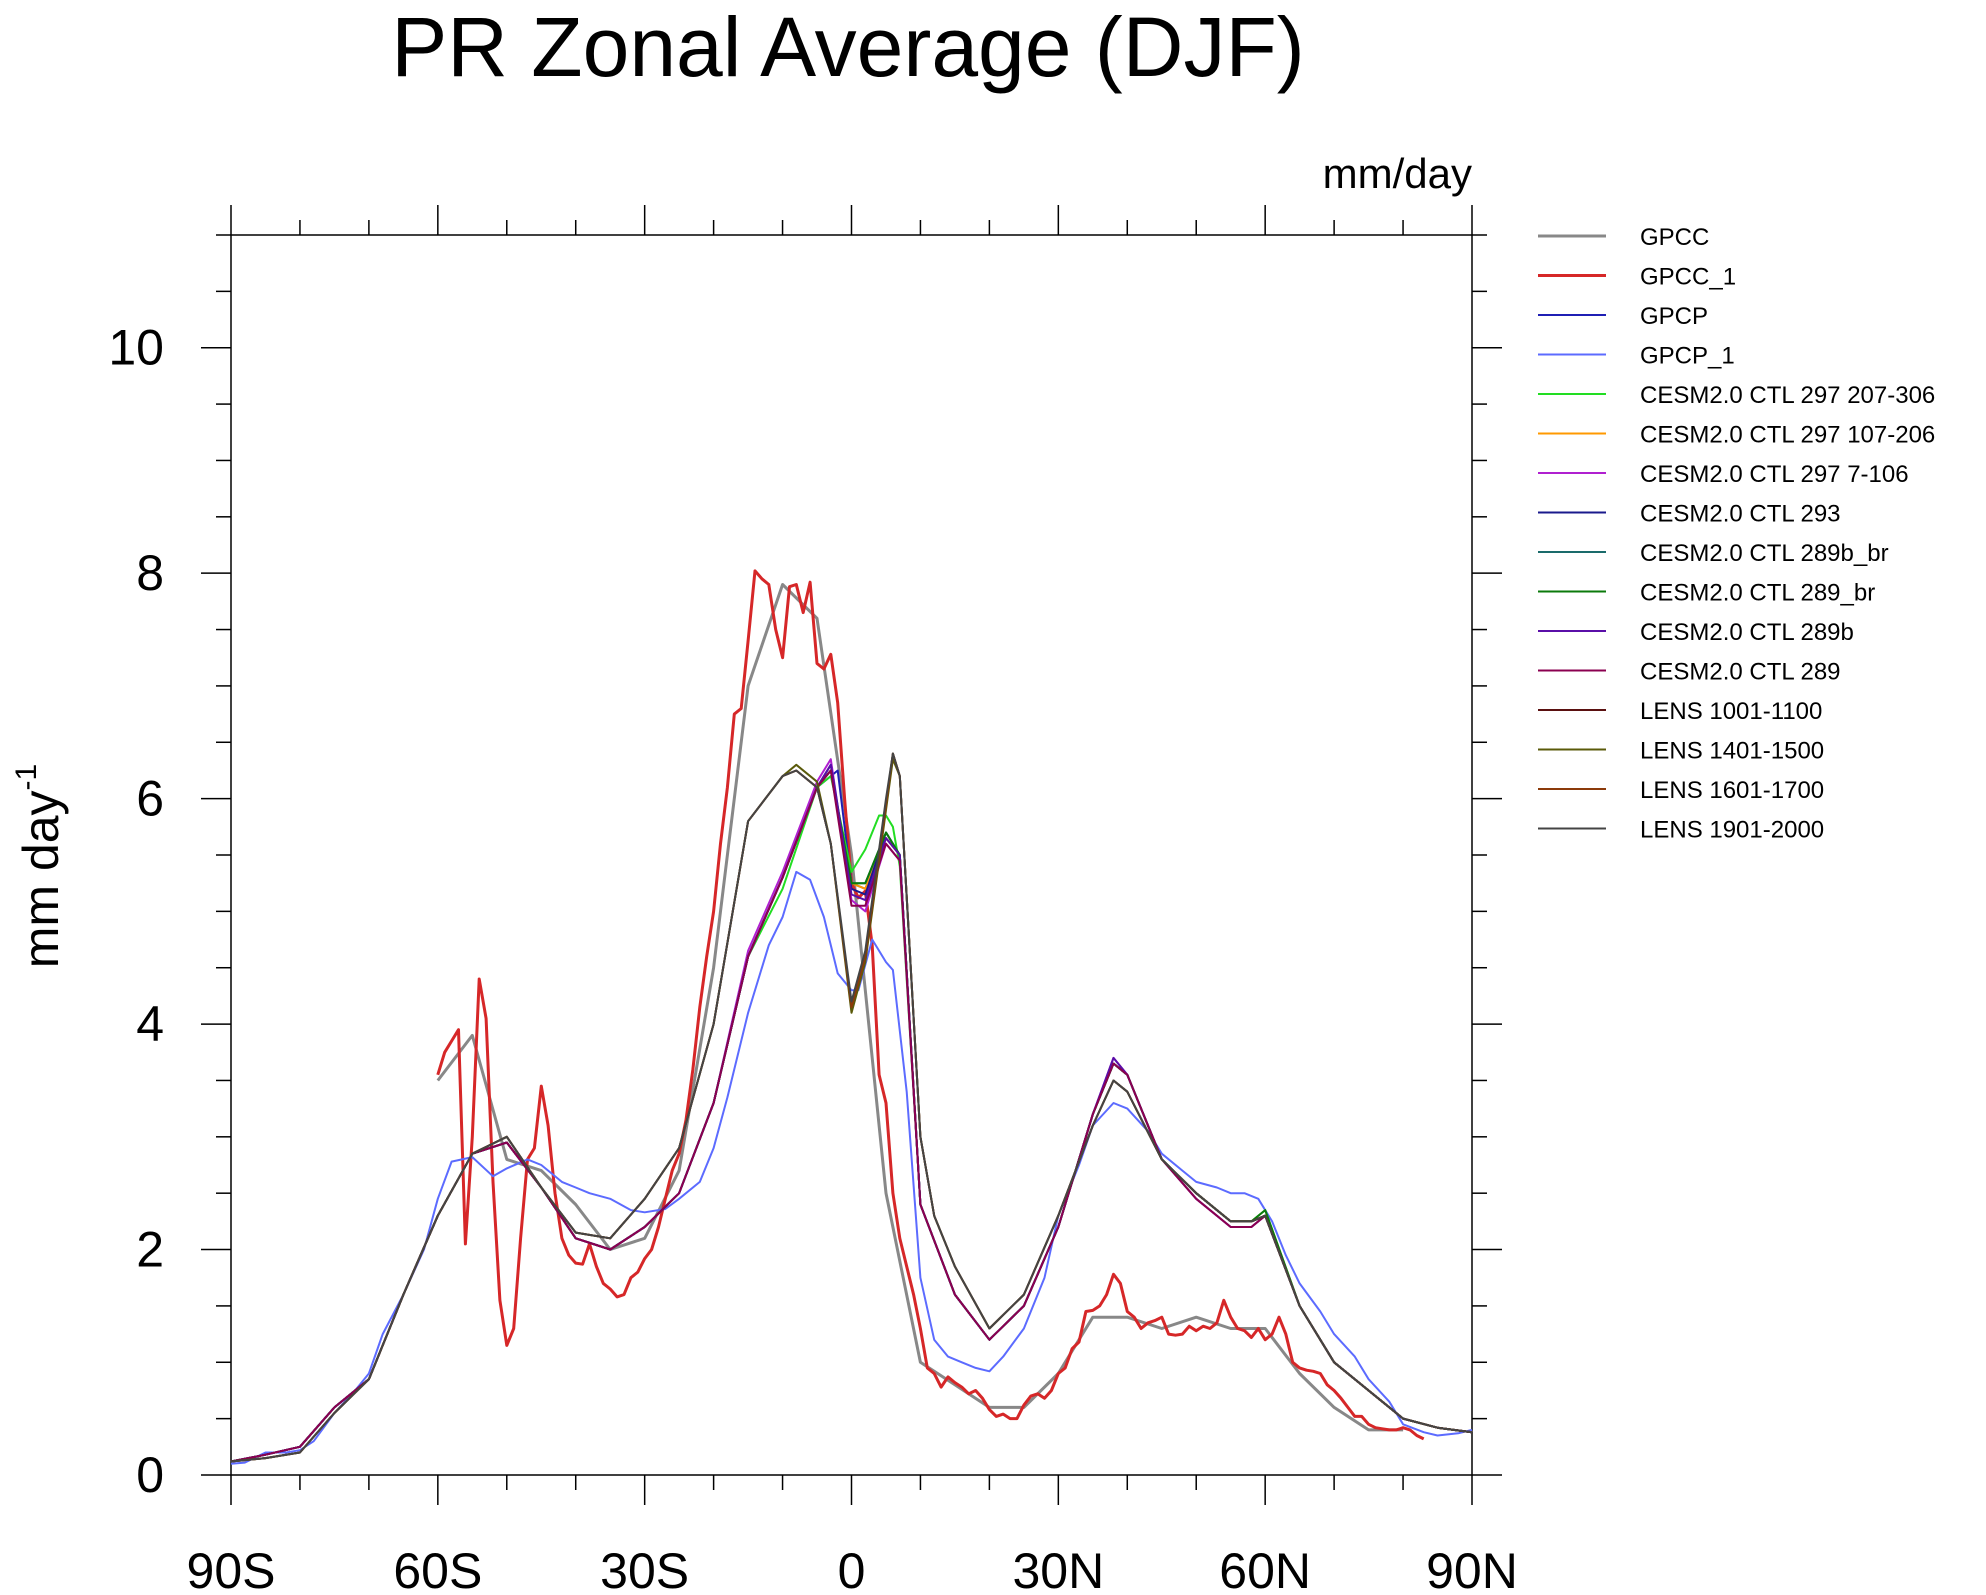  Describe the element at coordinates (1058, 1569) in the screenshot. I see `x-tick-label: 30N` at that location.